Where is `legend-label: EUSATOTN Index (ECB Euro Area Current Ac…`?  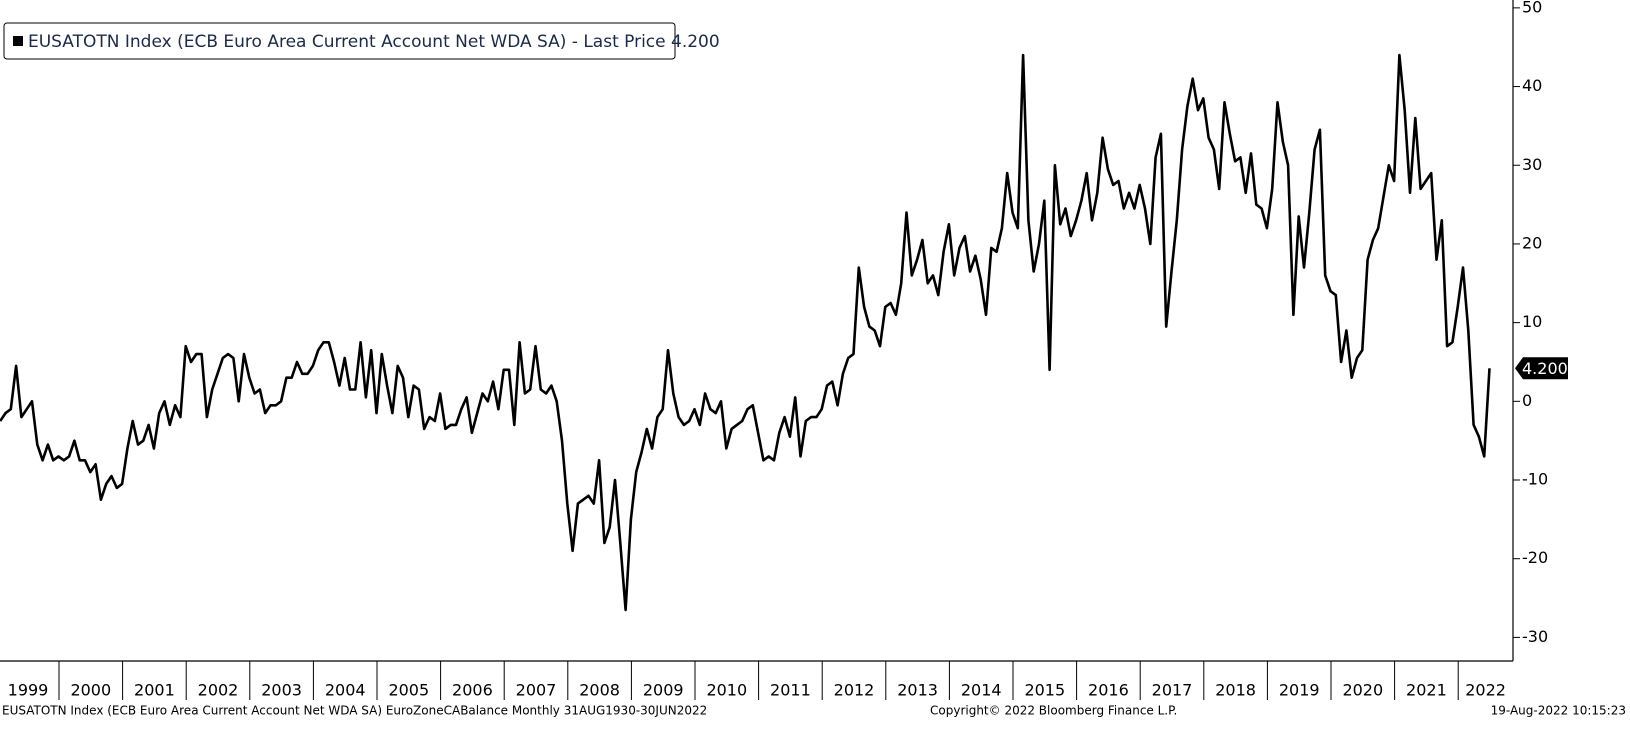 legend-label: EUSATOTN Index (ECB Euro Area Current Ac… is located at coordinates (374, 42).